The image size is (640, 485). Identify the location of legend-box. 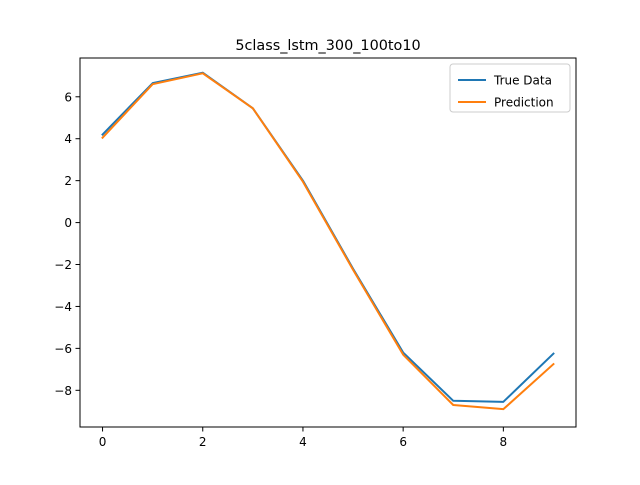
(510, 88).